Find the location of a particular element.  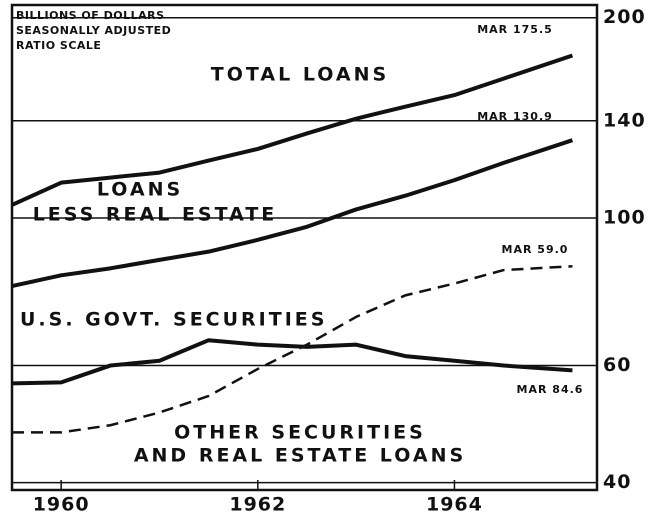

annotation: MAR 175.5 is located at coordinates (515, 29).